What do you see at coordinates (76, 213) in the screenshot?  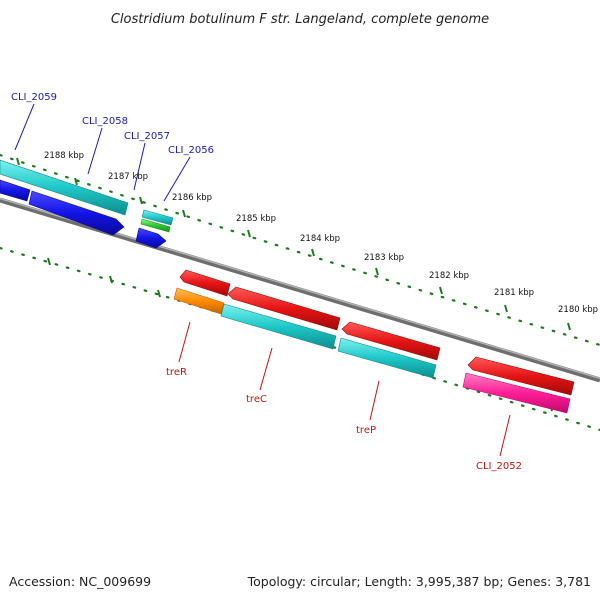 I see `gene-cli-2058-blue` at bounding box center [76, 213].